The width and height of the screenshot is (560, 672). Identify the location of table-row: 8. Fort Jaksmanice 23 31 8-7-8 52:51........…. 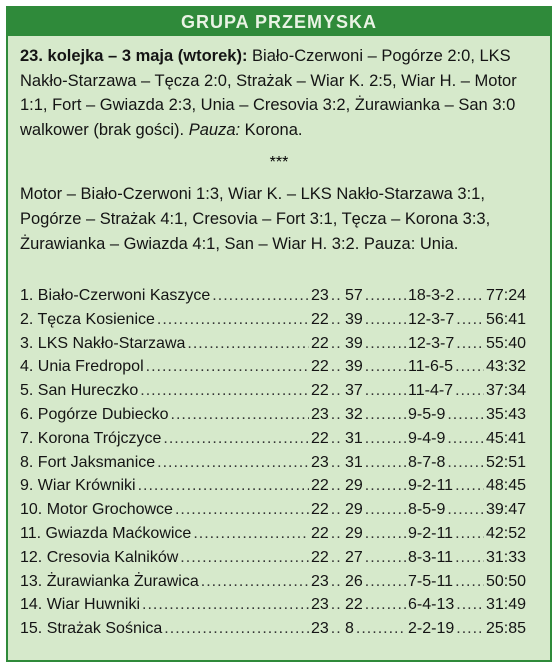
(280, 463).